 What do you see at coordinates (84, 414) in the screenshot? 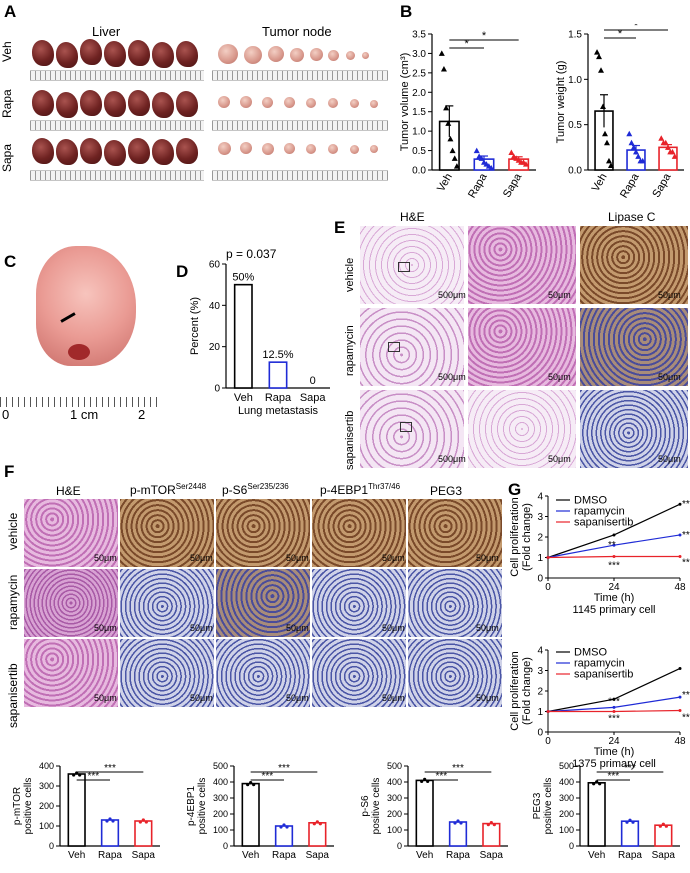
I see `c-ruler-label-1cm: 1 cm` at bounding box center [84, 414].